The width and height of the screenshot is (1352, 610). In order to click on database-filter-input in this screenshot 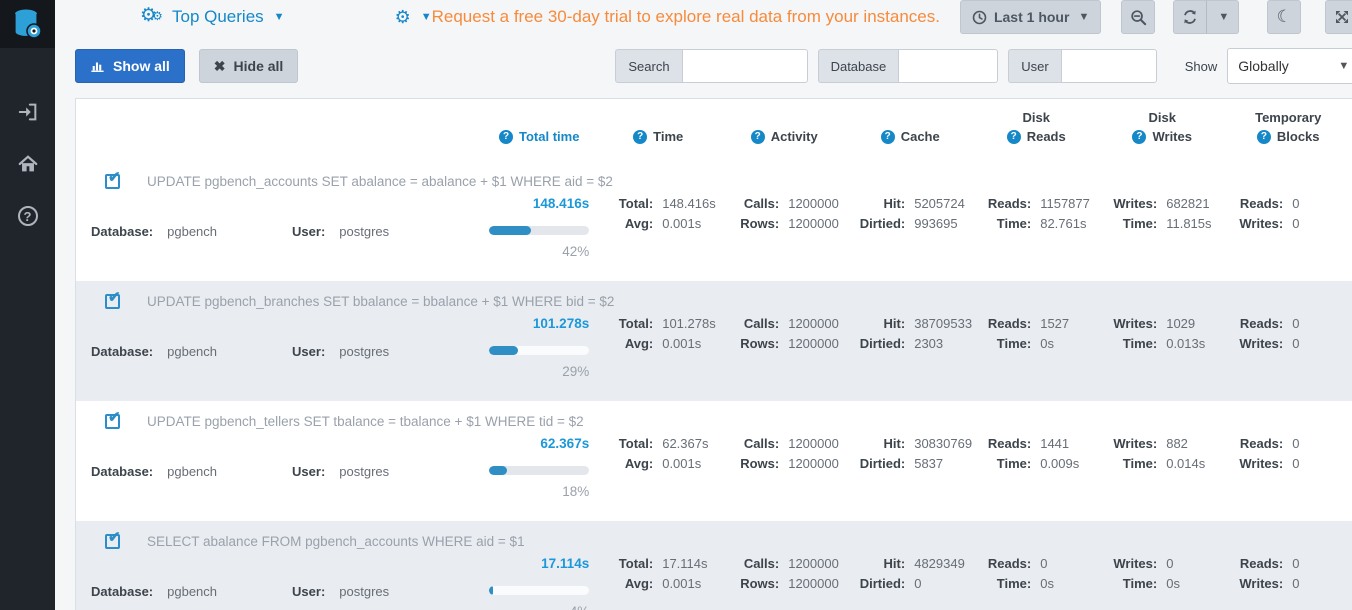, I will do `click(948, 66)`.